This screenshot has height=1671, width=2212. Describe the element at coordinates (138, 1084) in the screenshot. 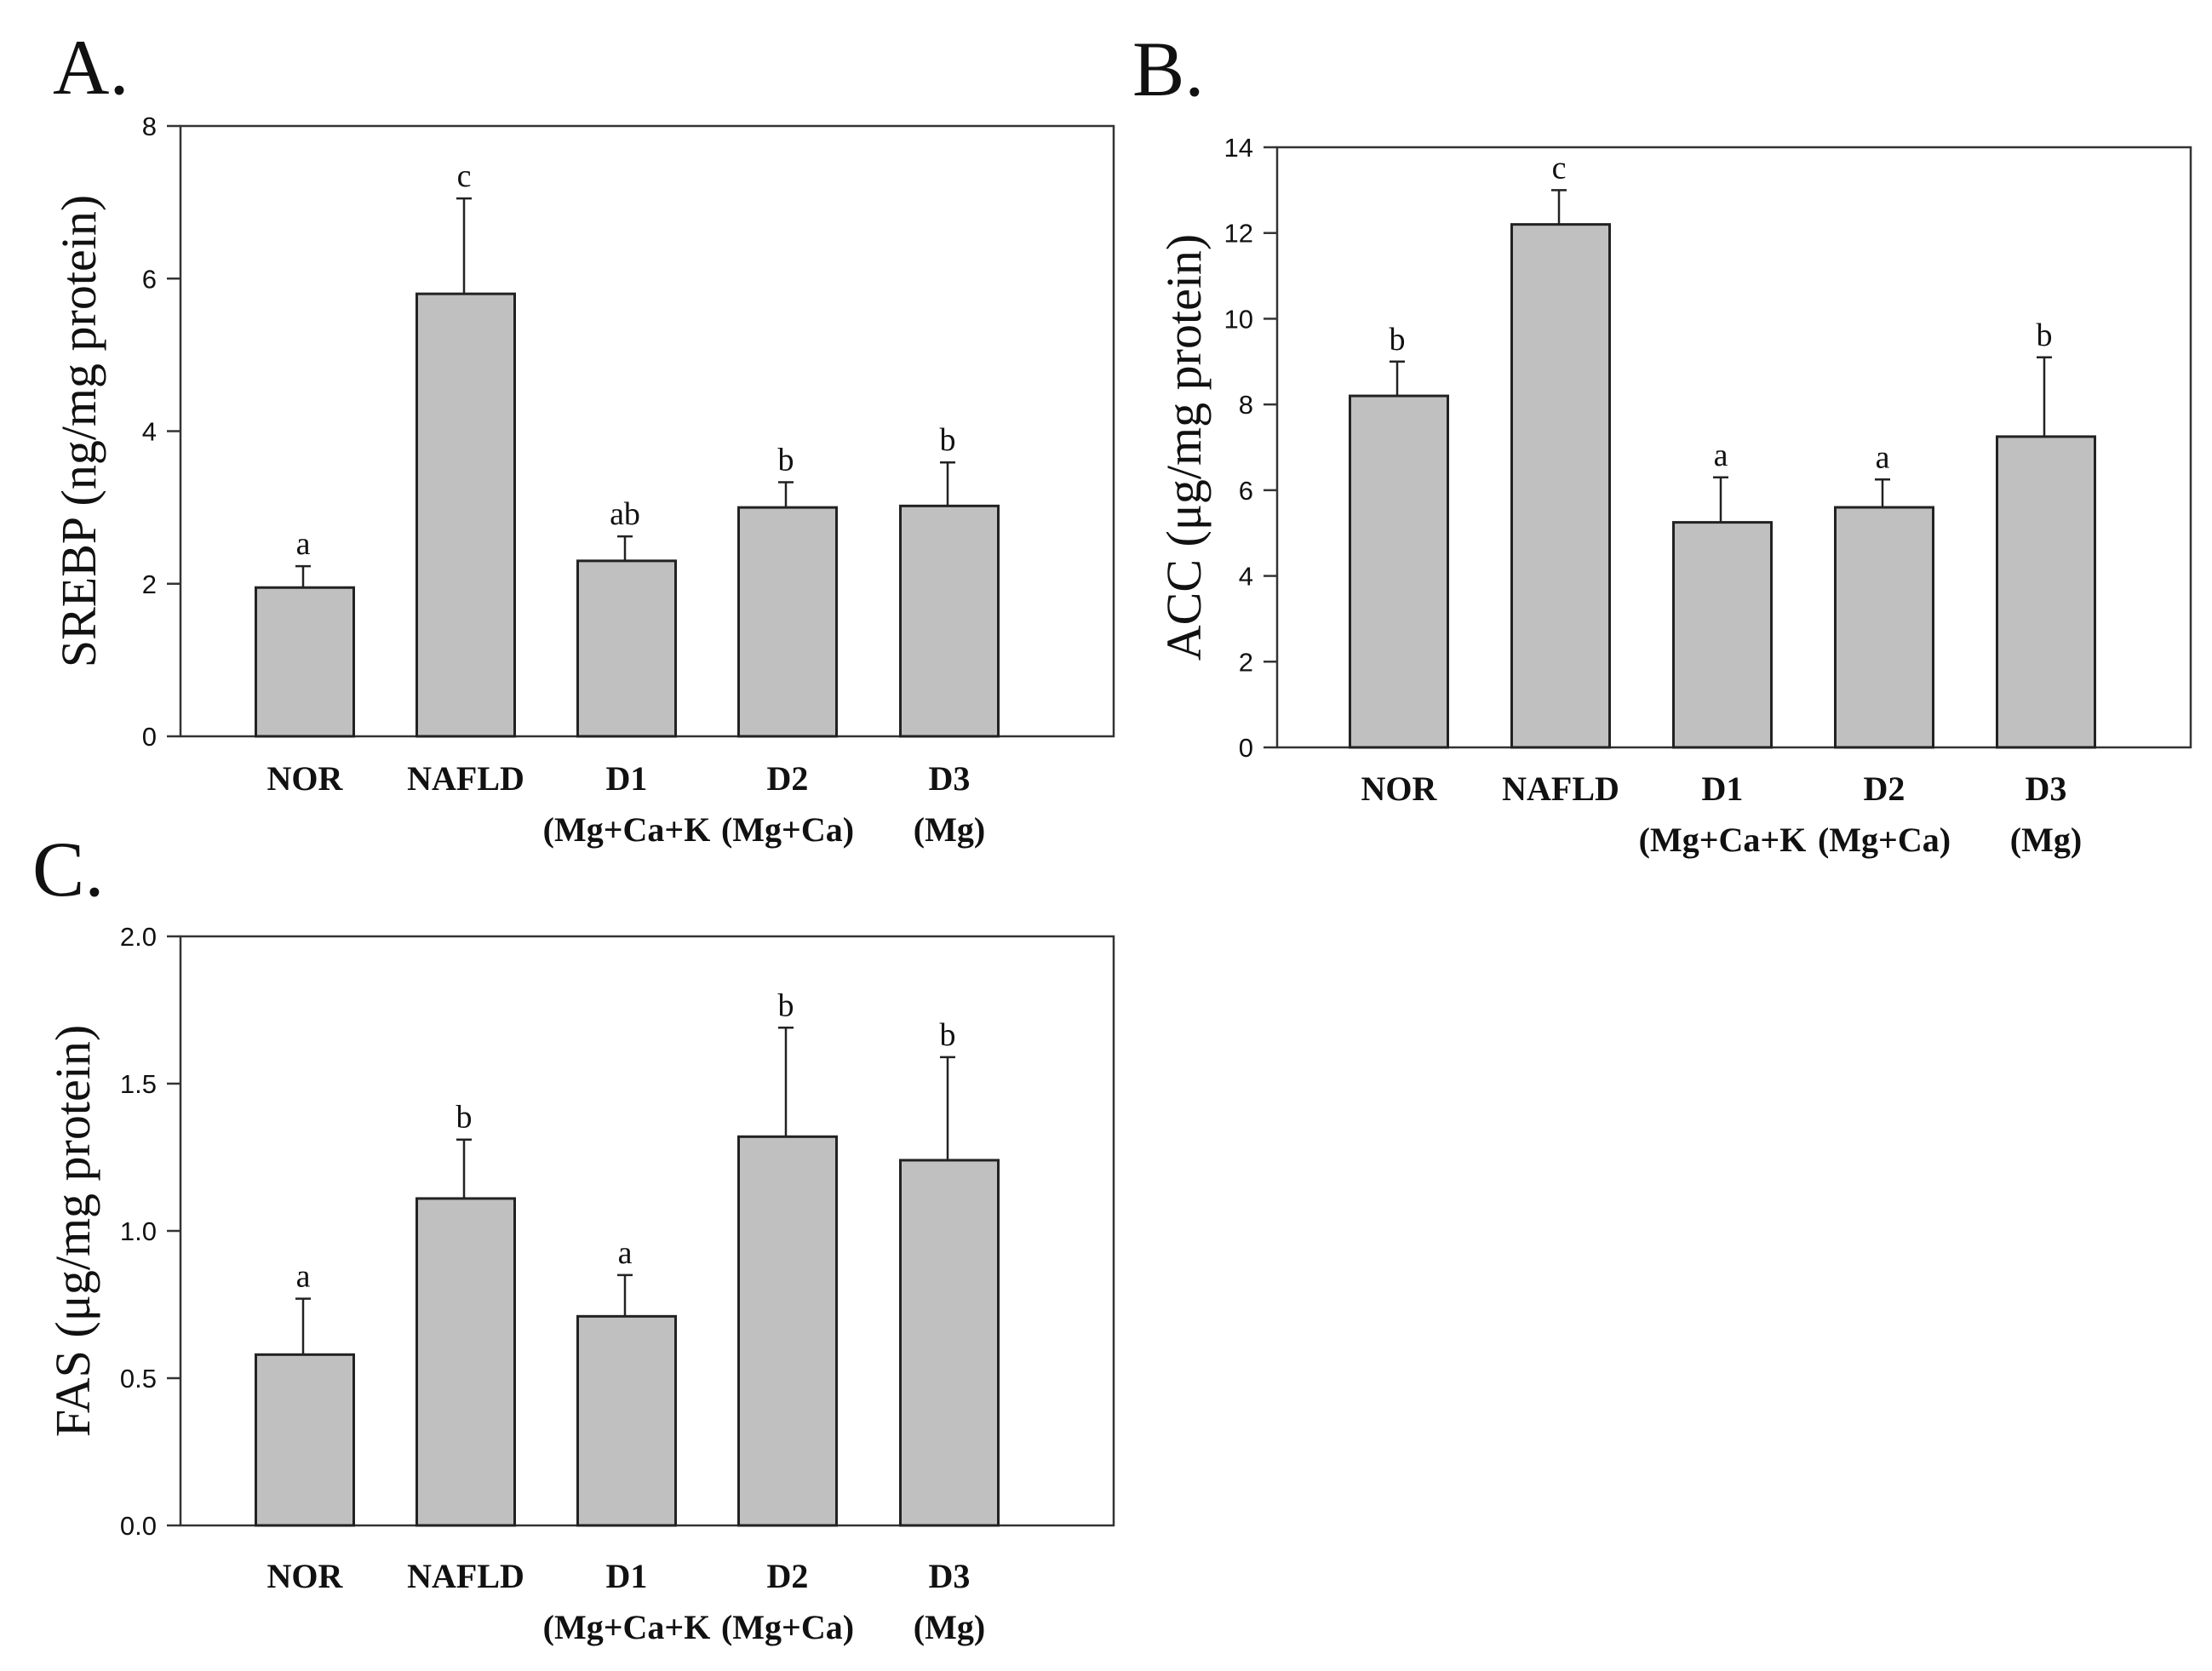

I see `y-tick-label: 1.5` at that location.